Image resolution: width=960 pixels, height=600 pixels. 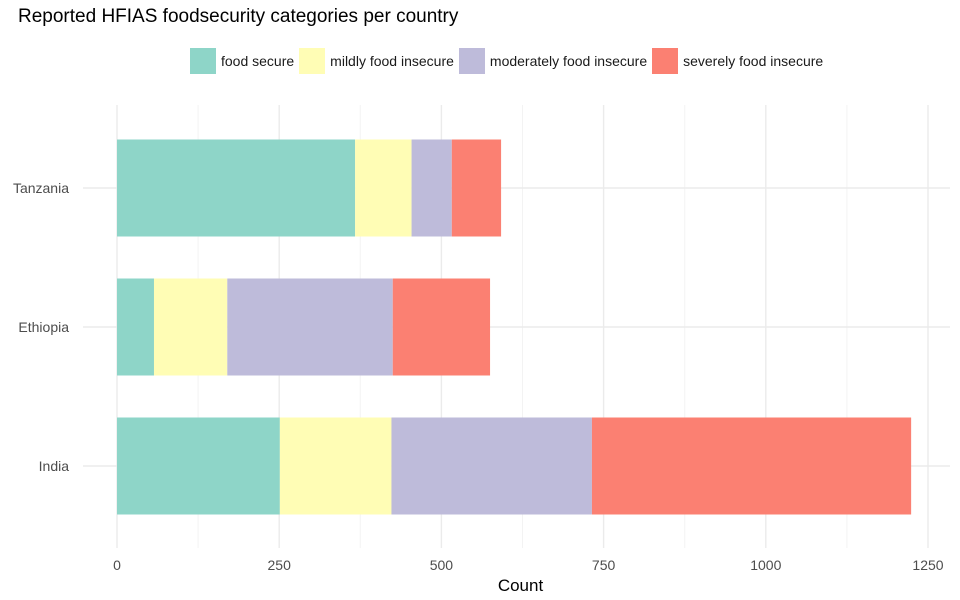 What do you see at coordinates (41, 188) in the screenshot?
I see `y-tick-label: Tanzania` at bounding box center [41, 188].